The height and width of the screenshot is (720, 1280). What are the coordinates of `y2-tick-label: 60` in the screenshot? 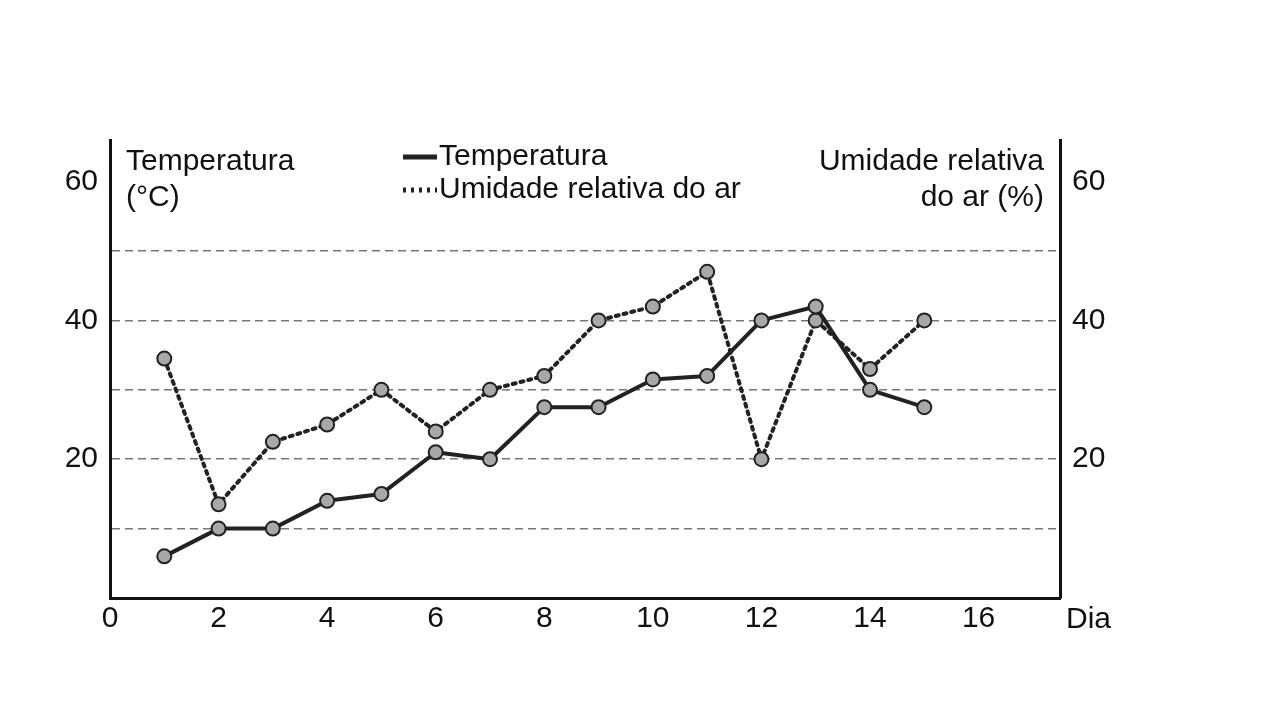 It's located at (1089, 179).